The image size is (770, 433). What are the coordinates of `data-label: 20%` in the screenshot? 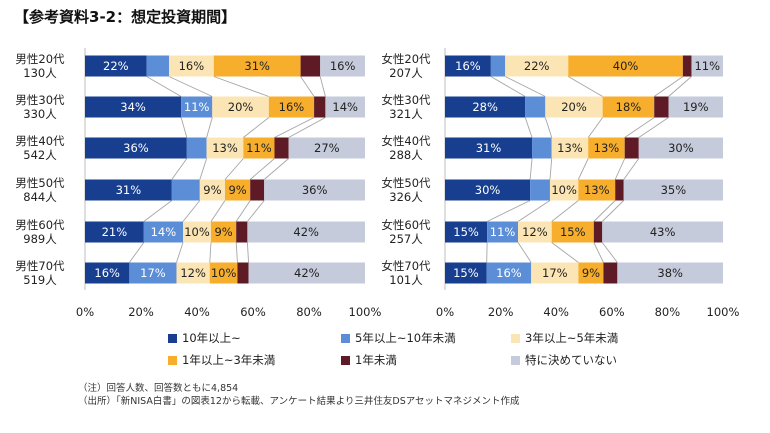 It's located at (574, 107).